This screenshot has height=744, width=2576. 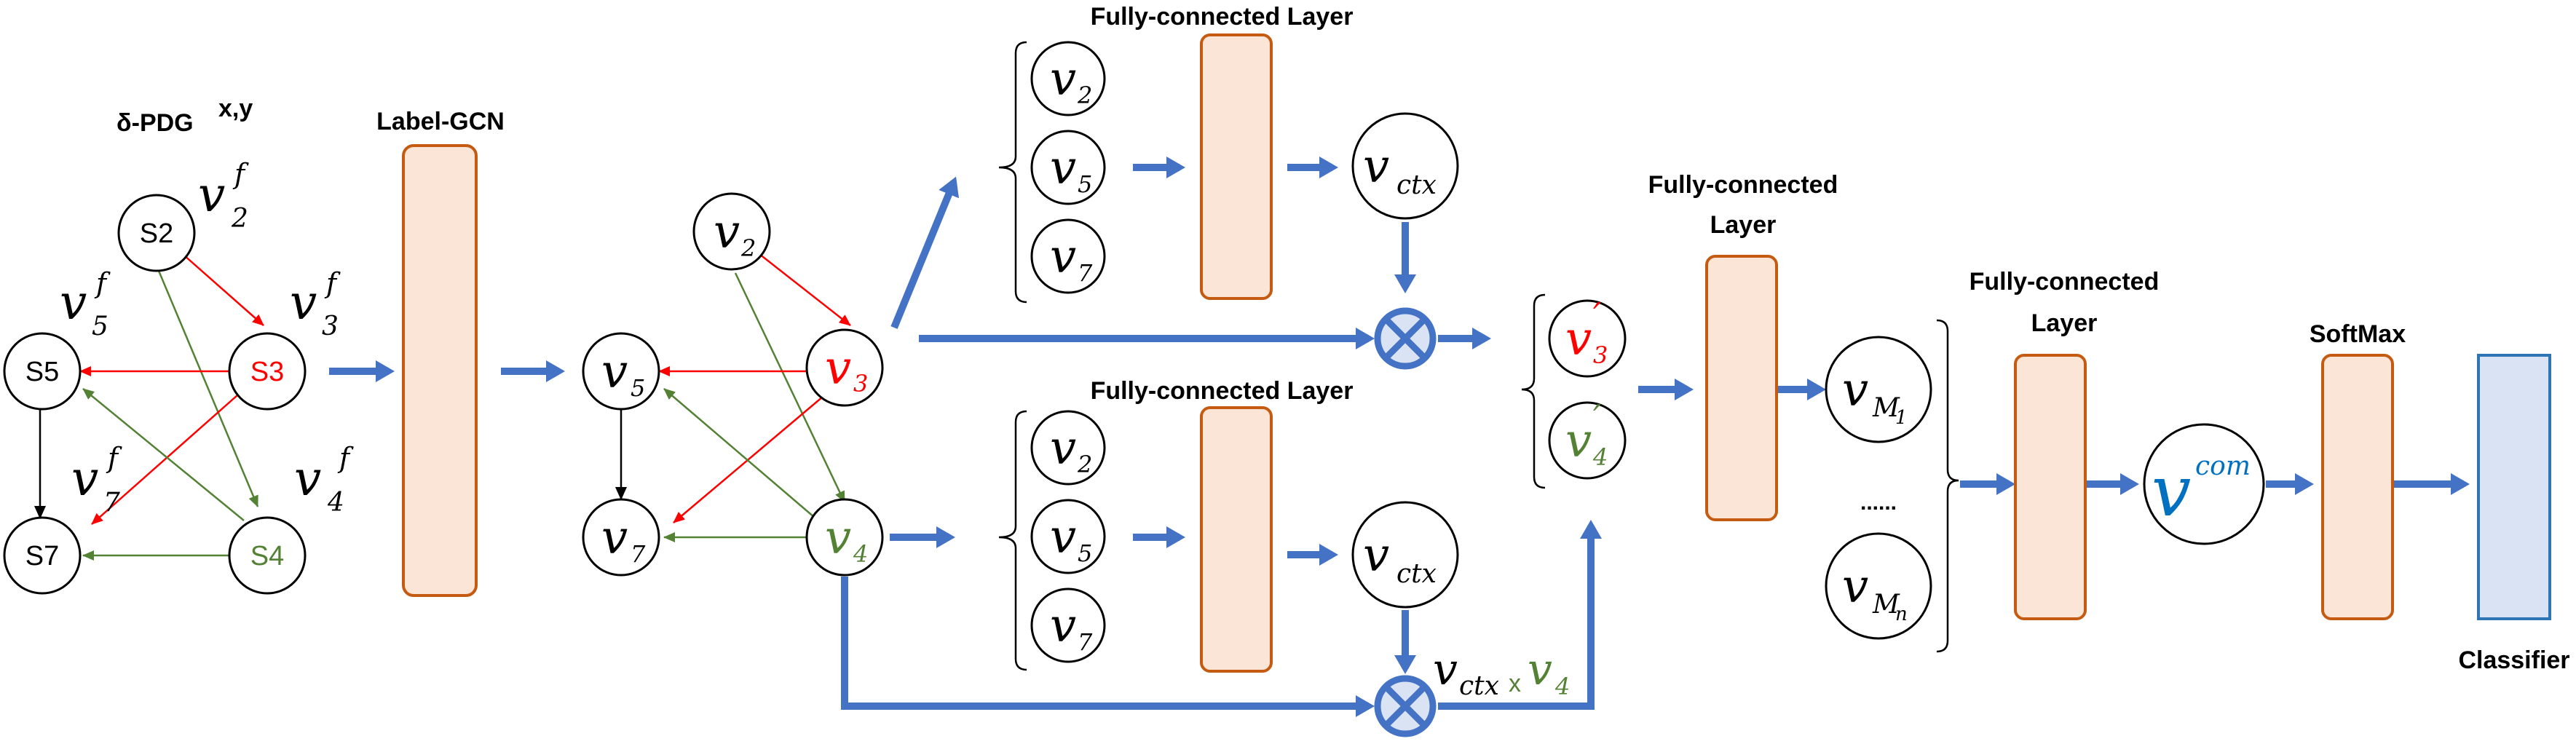 I want to click on feature-label-v5f: v f 5, so click(x=86, y=304).